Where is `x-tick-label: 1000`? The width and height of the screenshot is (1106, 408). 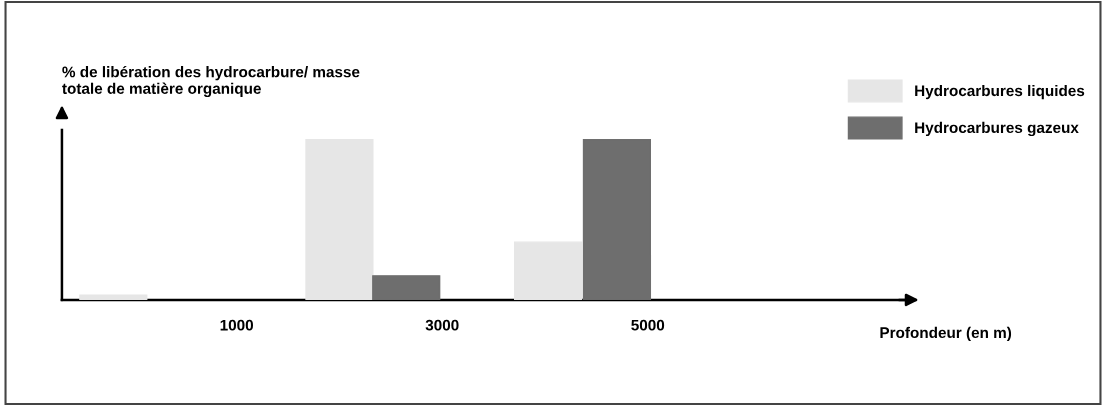
x-tick-label: 1000 is located at coordinates (237, 325).